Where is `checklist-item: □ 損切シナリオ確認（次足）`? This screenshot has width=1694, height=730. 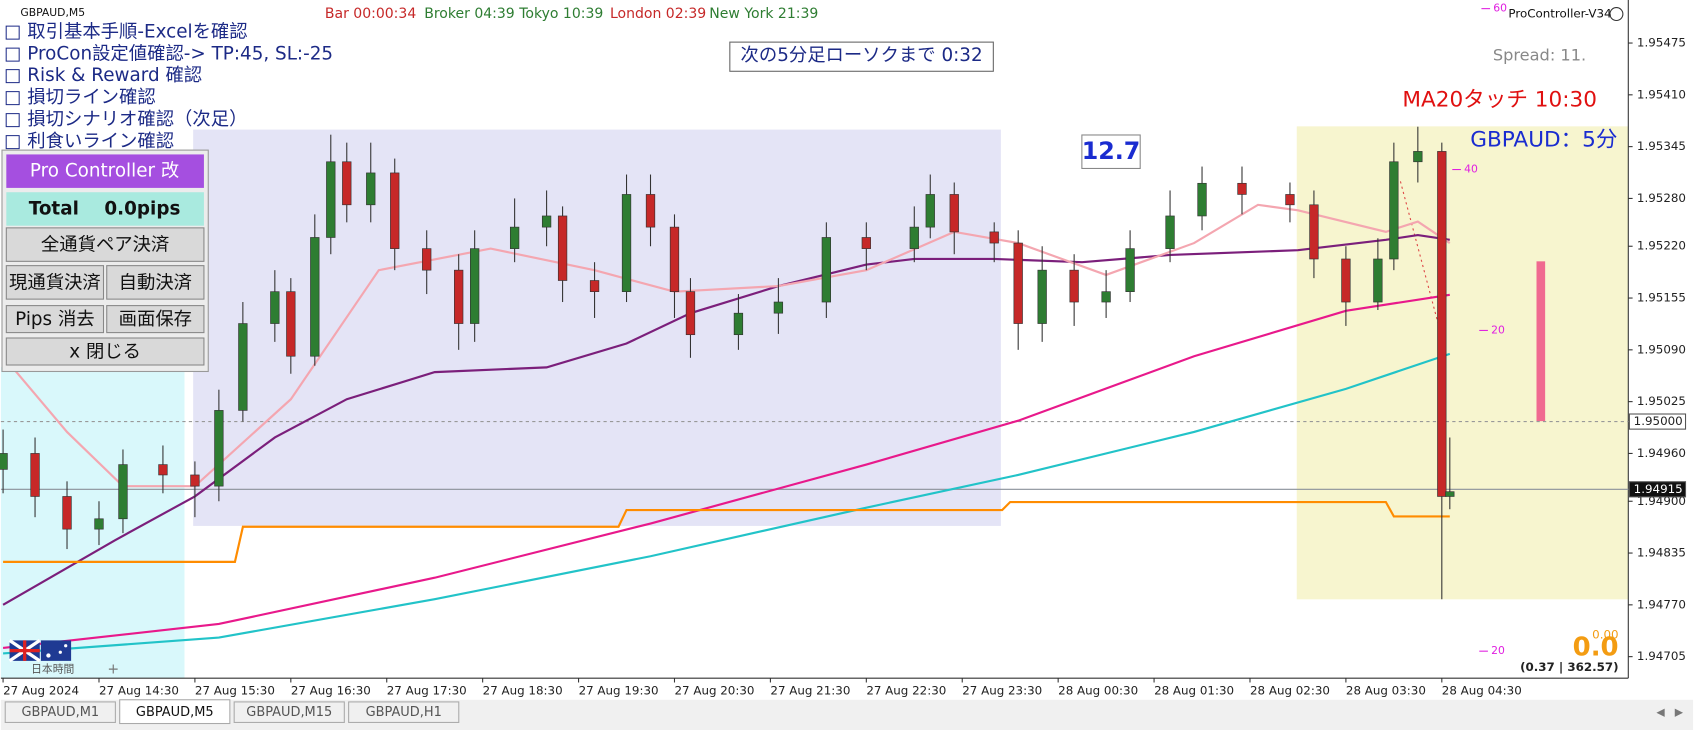
checklist-item: □ 損切シナリオ確認（次足） is located at coordinates (125, 119).